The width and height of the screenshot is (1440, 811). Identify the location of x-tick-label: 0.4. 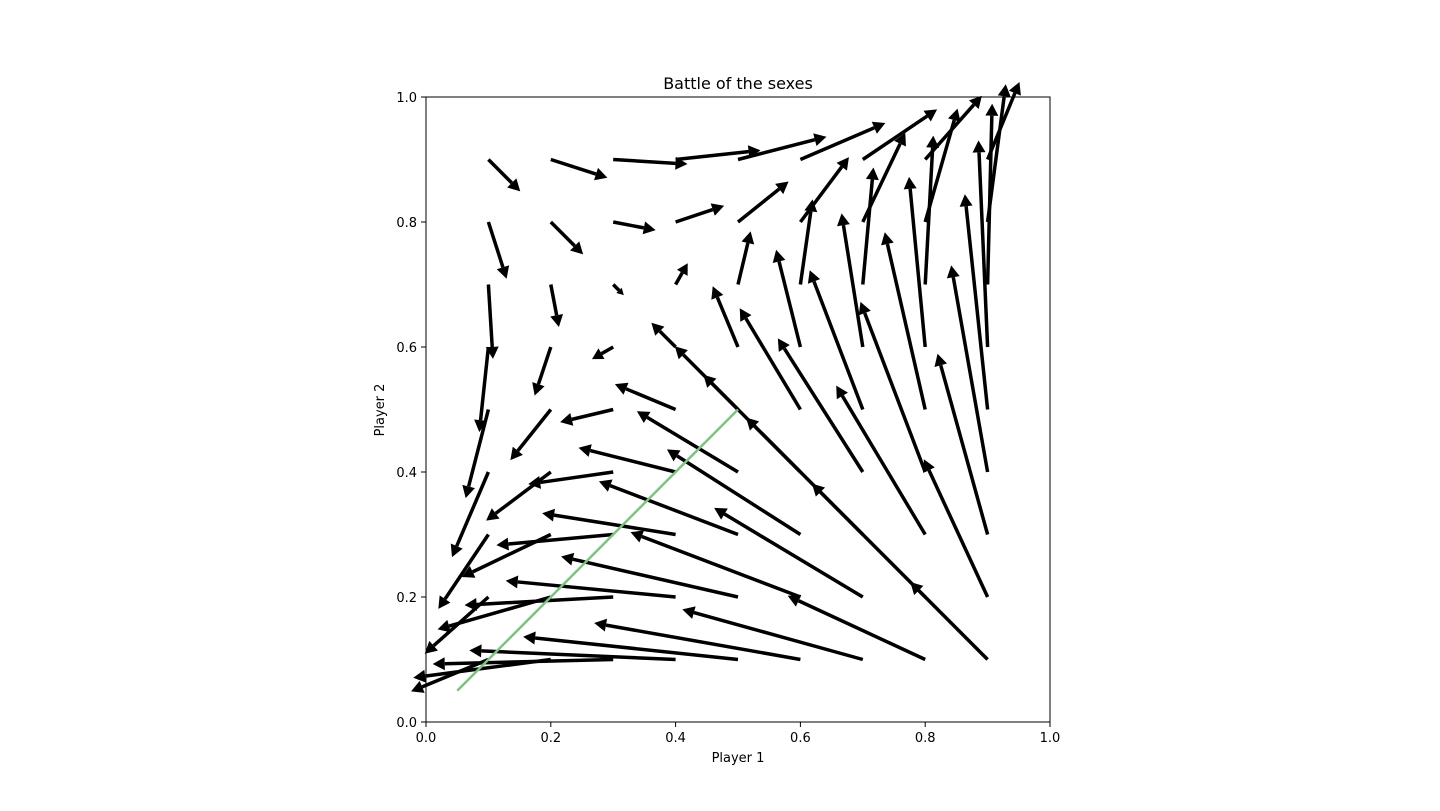
(675, 738).